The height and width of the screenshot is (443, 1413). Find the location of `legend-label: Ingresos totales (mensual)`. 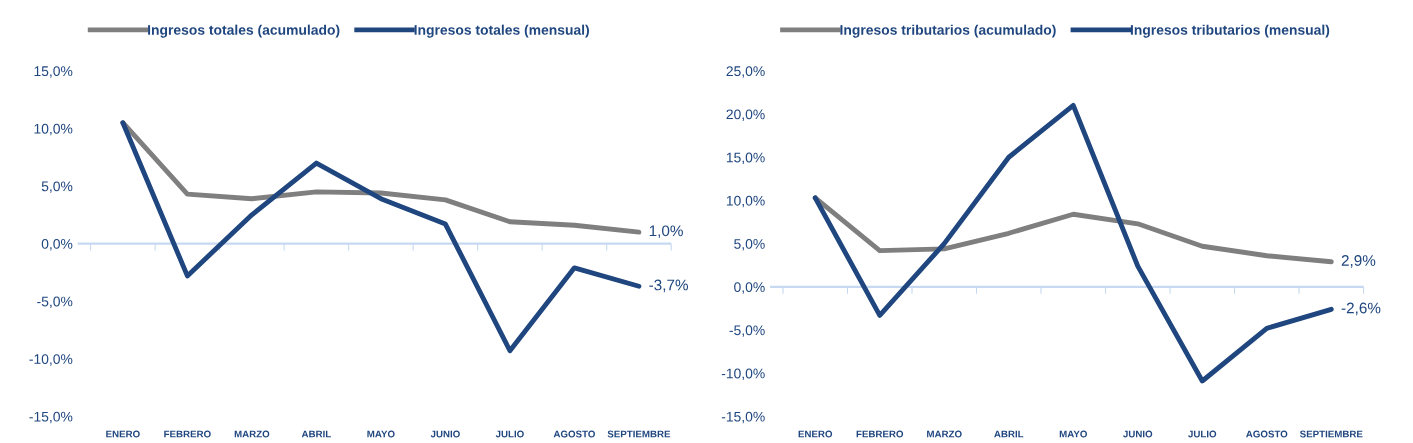

legend-label: Ingresos totales (mensual) is located at coordinates (501, 31).